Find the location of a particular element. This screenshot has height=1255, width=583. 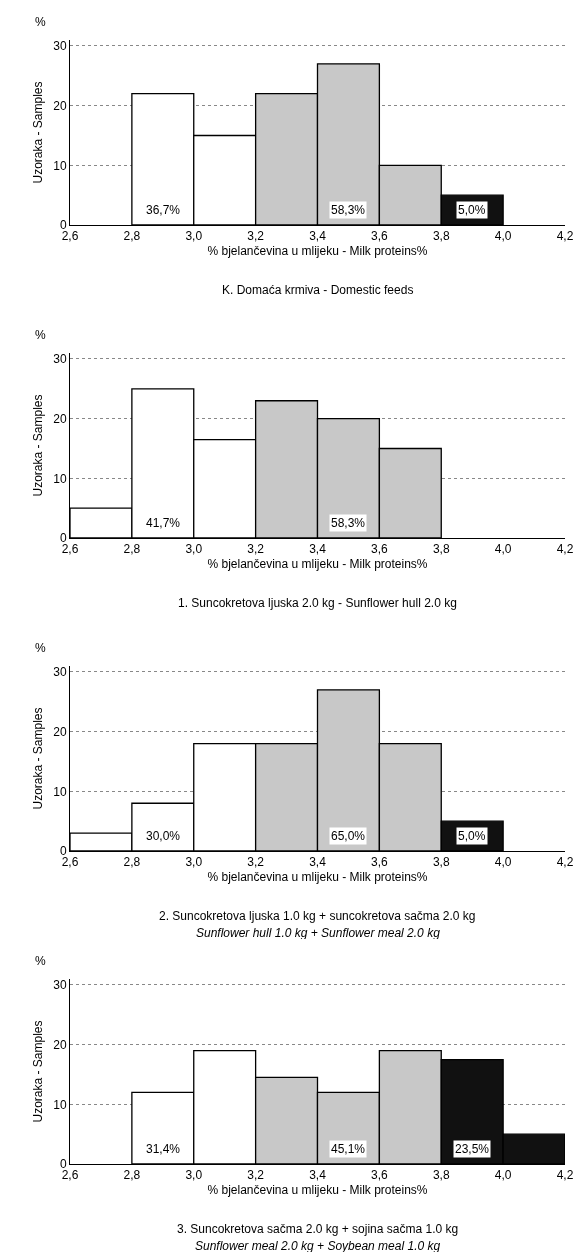

annotation: 36,7% is located at coordinates (163, 210).